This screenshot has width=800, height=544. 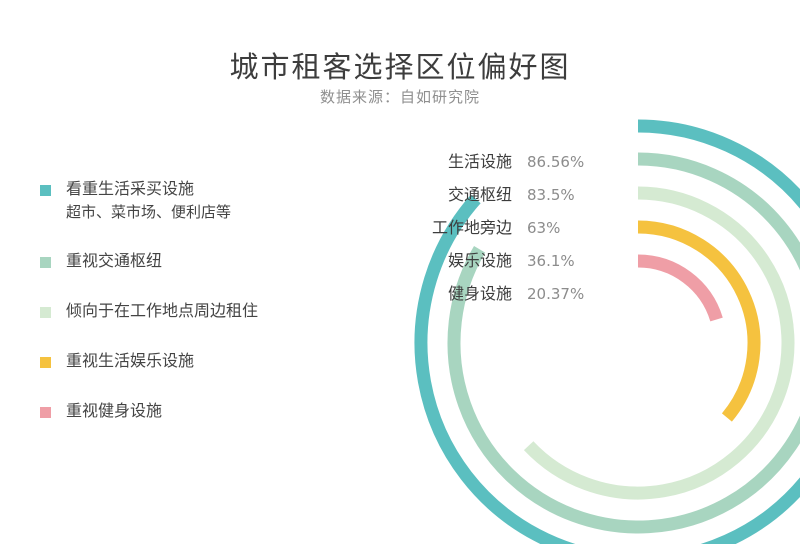 I want to click on legend-label: 看重生活采买设施, so click(x=130, y=188).